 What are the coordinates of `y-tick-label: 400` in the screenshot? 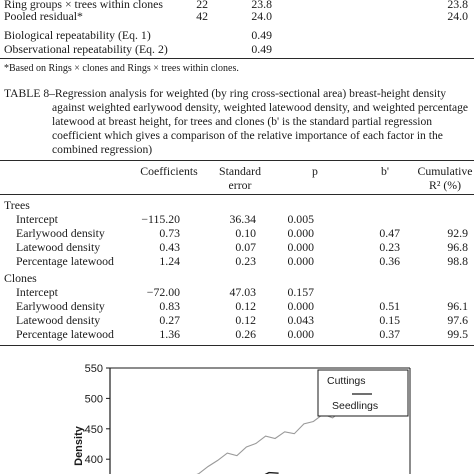 It's located at (94, 460).